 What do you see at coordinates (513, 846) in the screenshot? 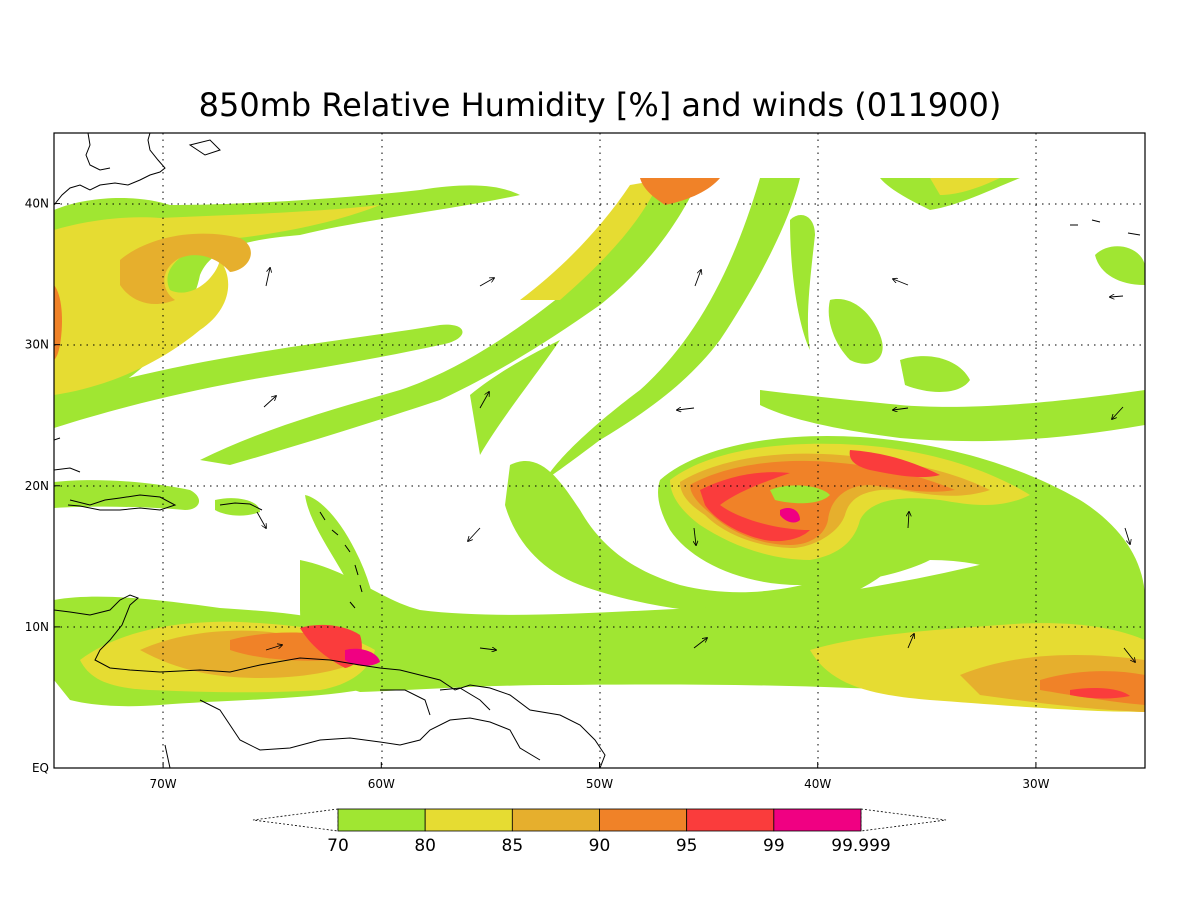
I see `colorbar-level-label: 85` at bounding box center [513, 846].